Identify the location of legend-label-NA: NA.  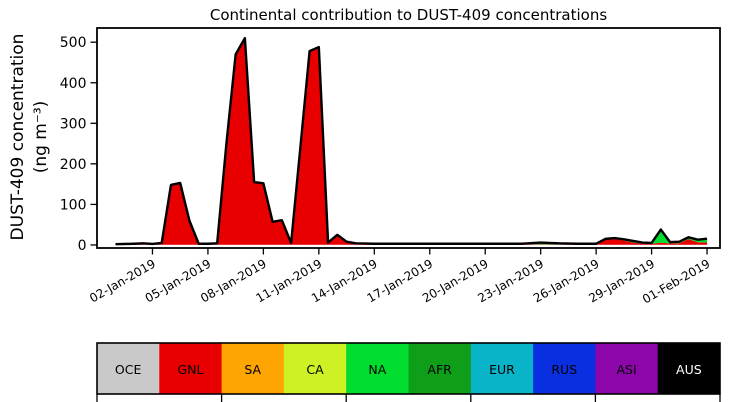
(377, 369).